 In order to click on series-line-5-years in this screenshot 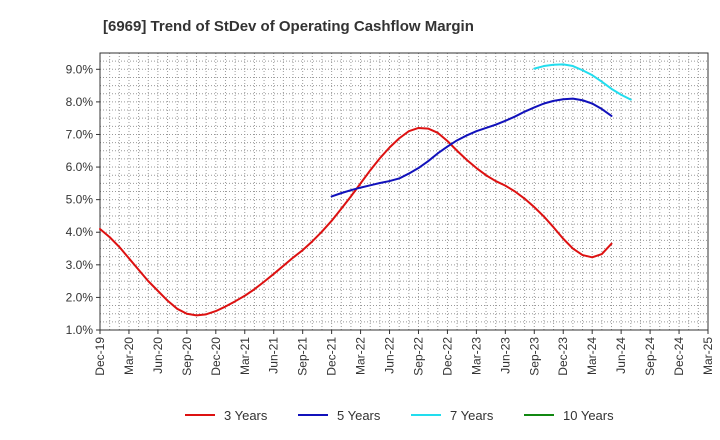, I will do `click(471, 147)`.